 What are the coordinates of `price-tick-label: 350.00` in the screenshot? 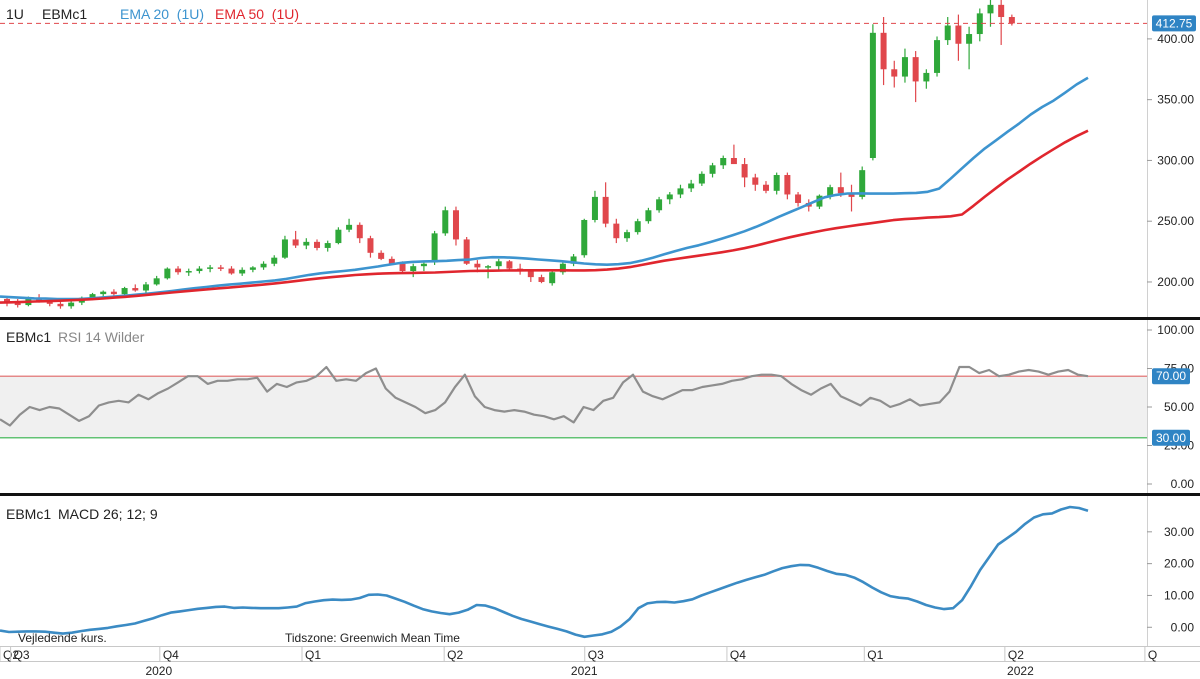 It's located at (1175, 100).